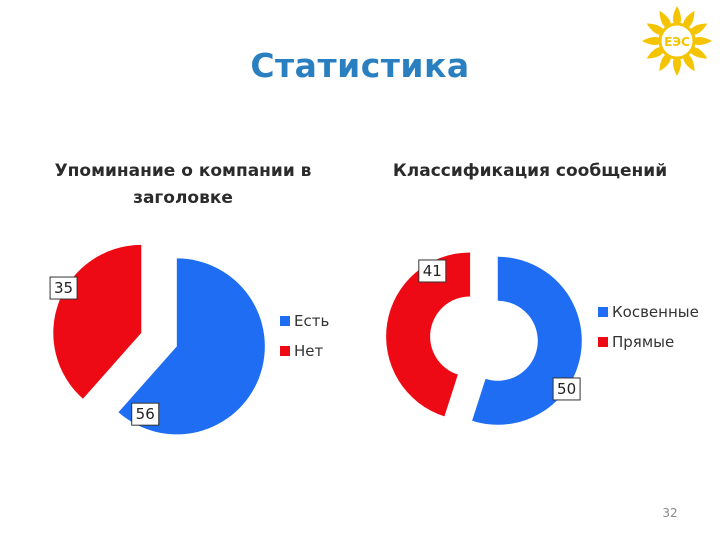  I want to click on data-label-0-0-box, so click(145, 414).